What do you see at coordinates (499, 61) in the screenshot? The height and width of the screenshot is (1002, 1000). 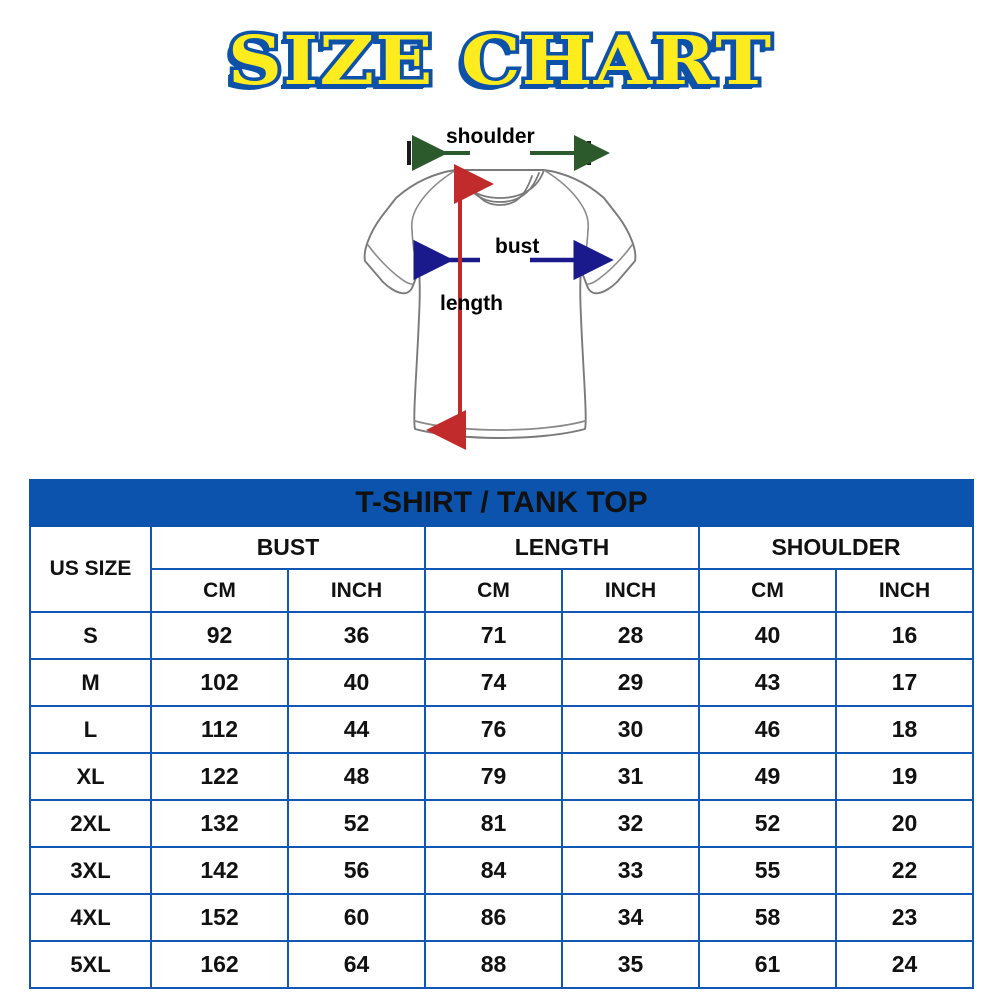 I see `page-title: SIZE CHART` at bounding box center [499, 61].